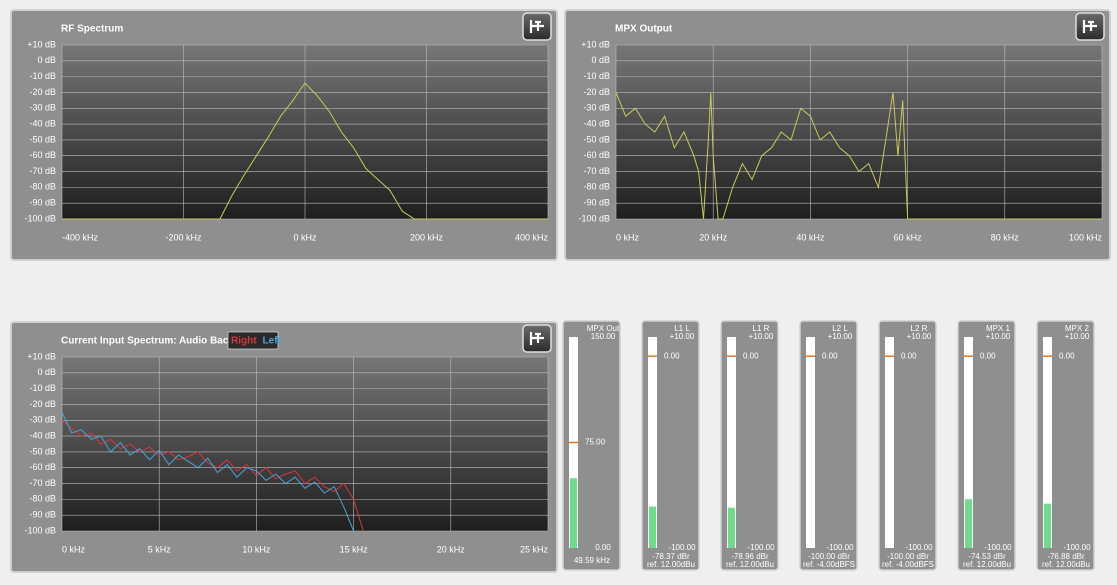 This screenshot has height=585, width=1117. What do you see at coordinates (603, 328) in the screenshot?
I see `meter-name: MPX Out` at bounding box center [603, 328].